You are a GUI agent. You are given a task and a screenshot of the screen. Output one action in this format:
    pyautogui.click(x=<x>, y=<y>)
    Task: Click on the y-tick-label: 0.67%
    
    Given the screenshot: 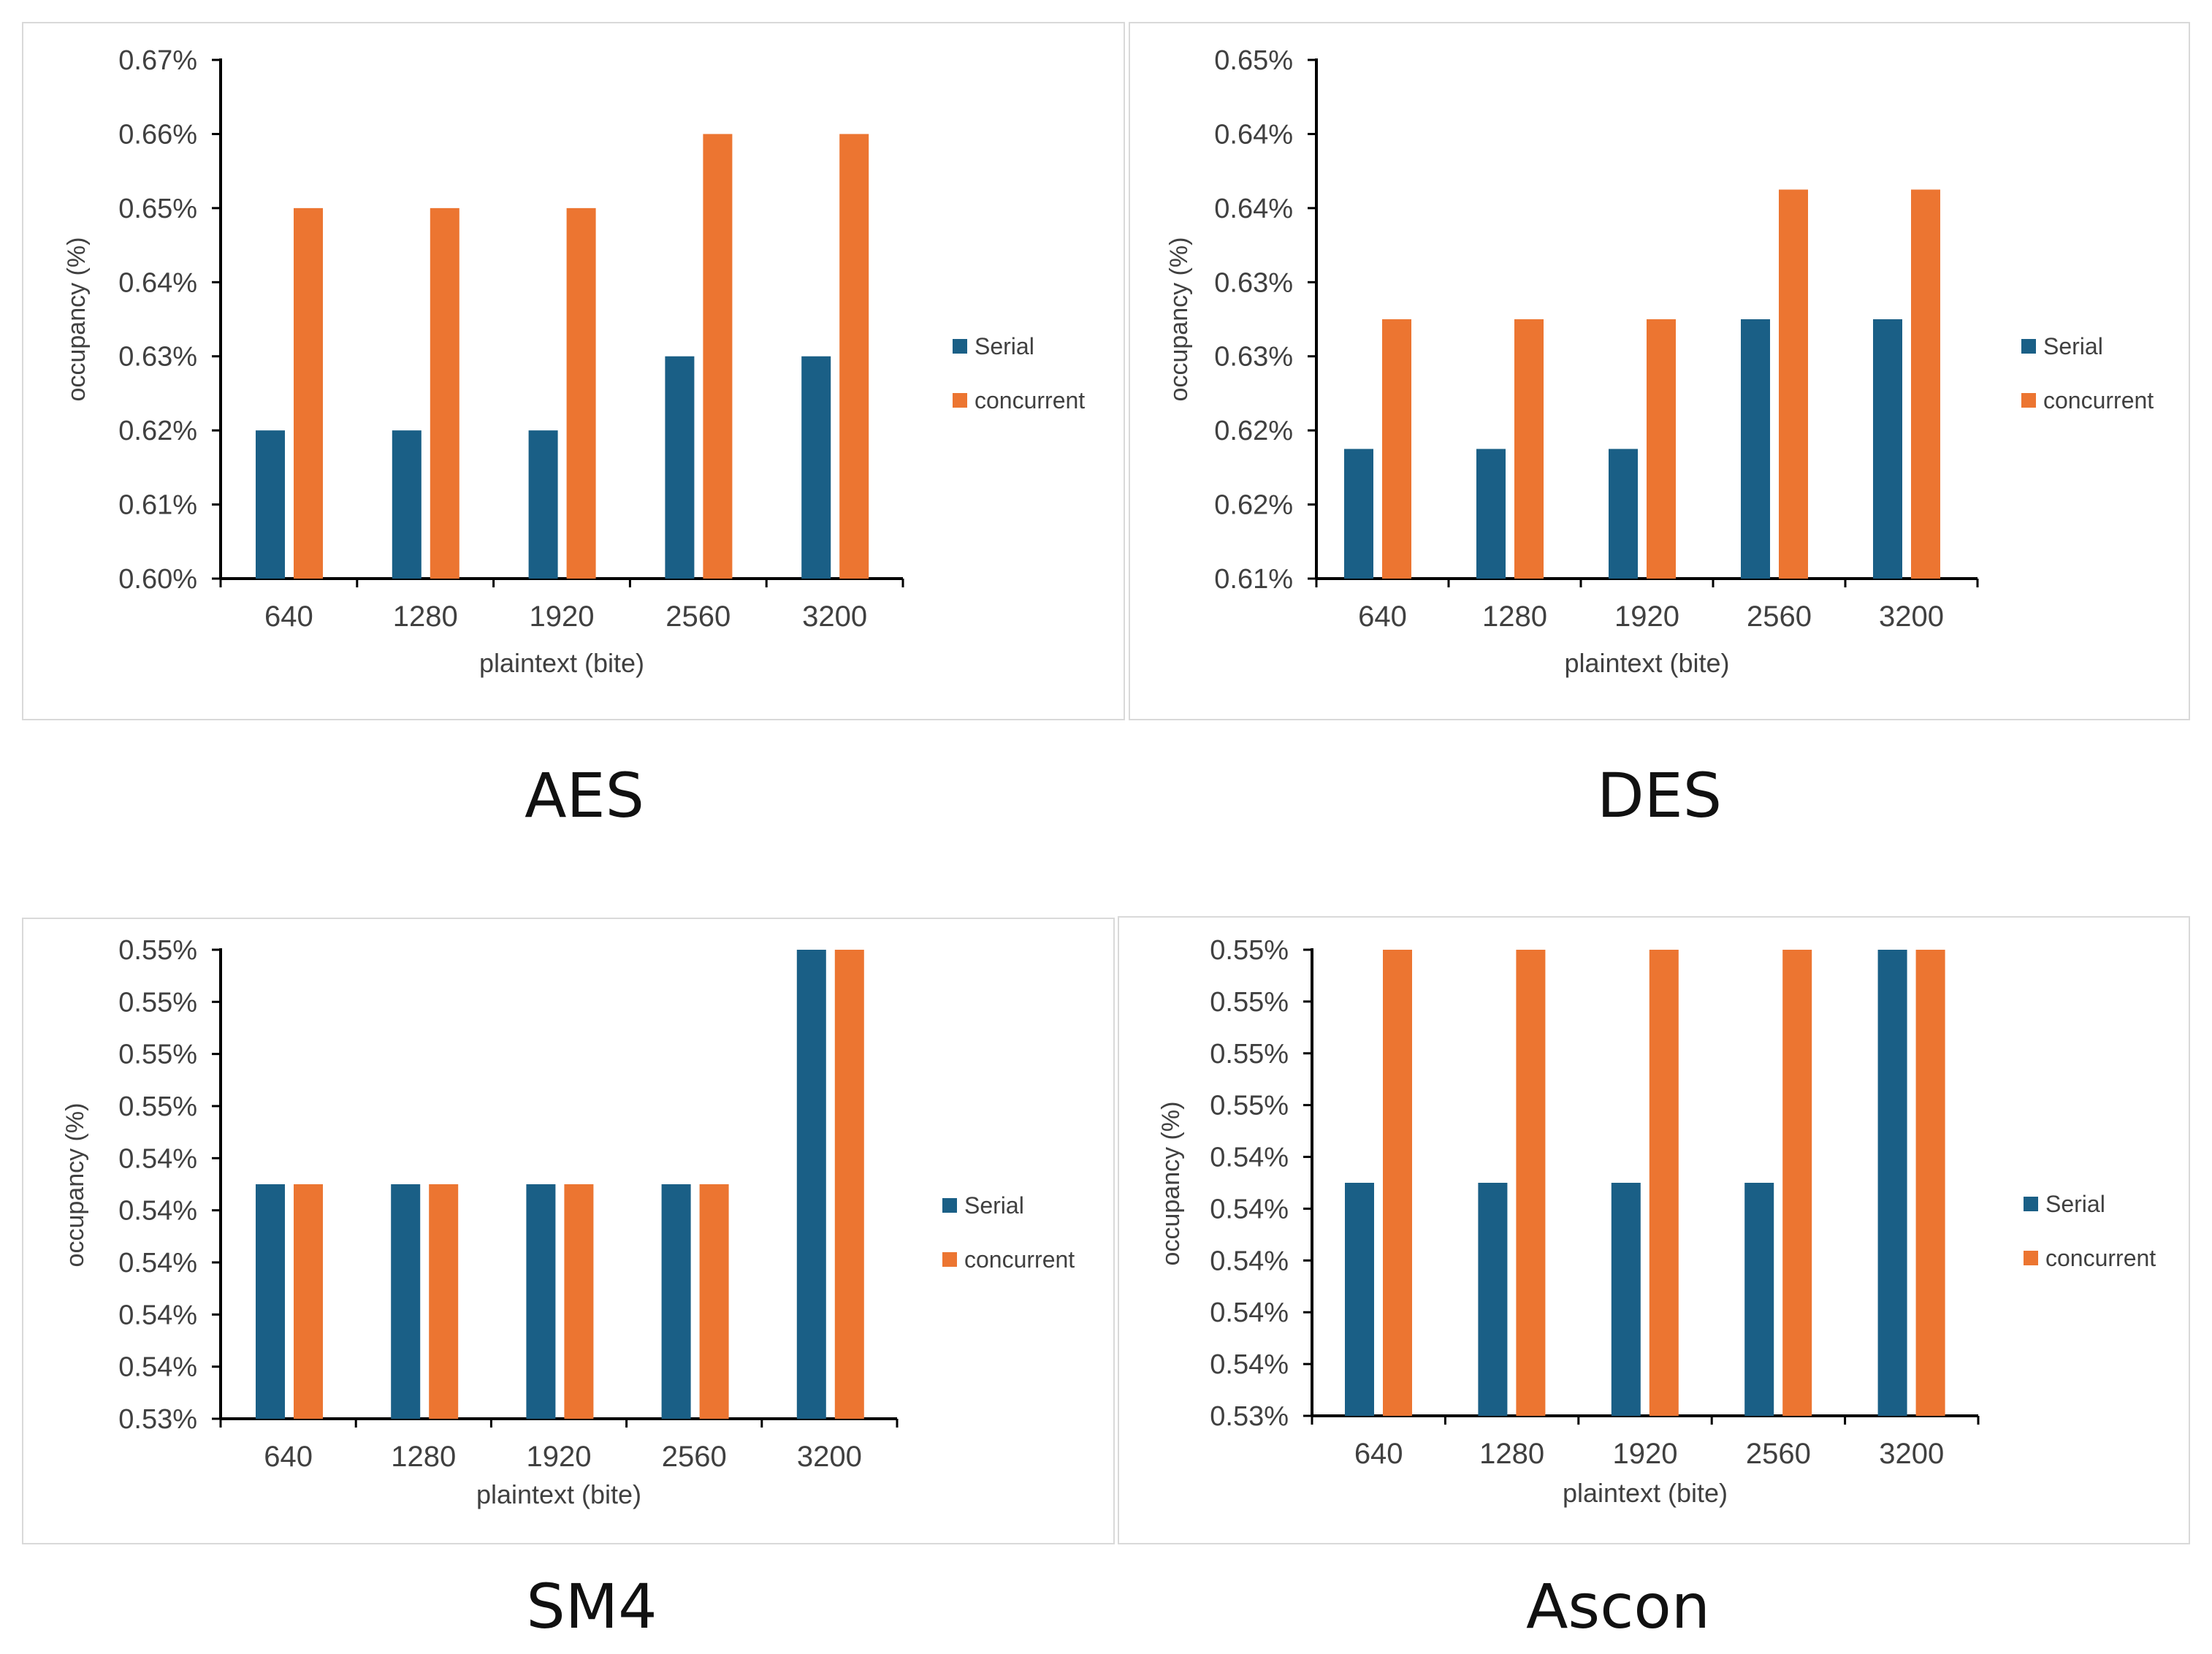 What is the action you would take?
    pyautogui.click(x=157, y=60)
    